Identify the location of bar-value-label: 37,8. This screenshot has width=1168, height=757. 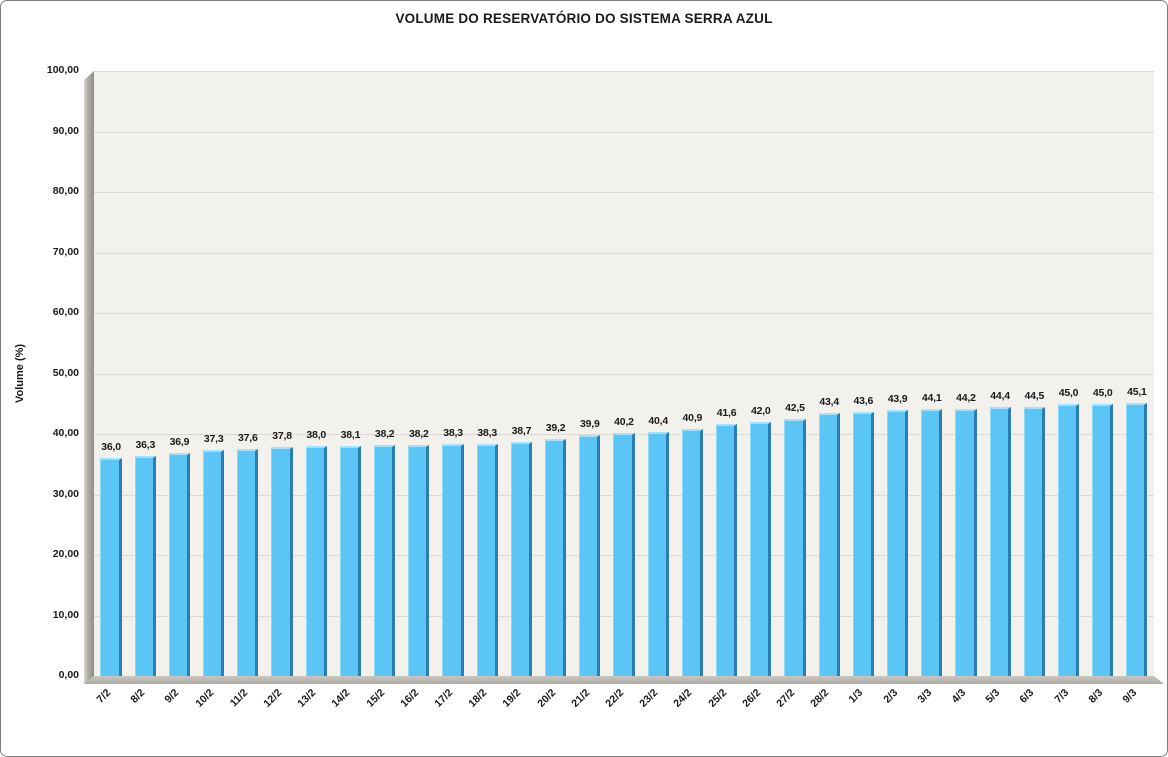
(282, 436).